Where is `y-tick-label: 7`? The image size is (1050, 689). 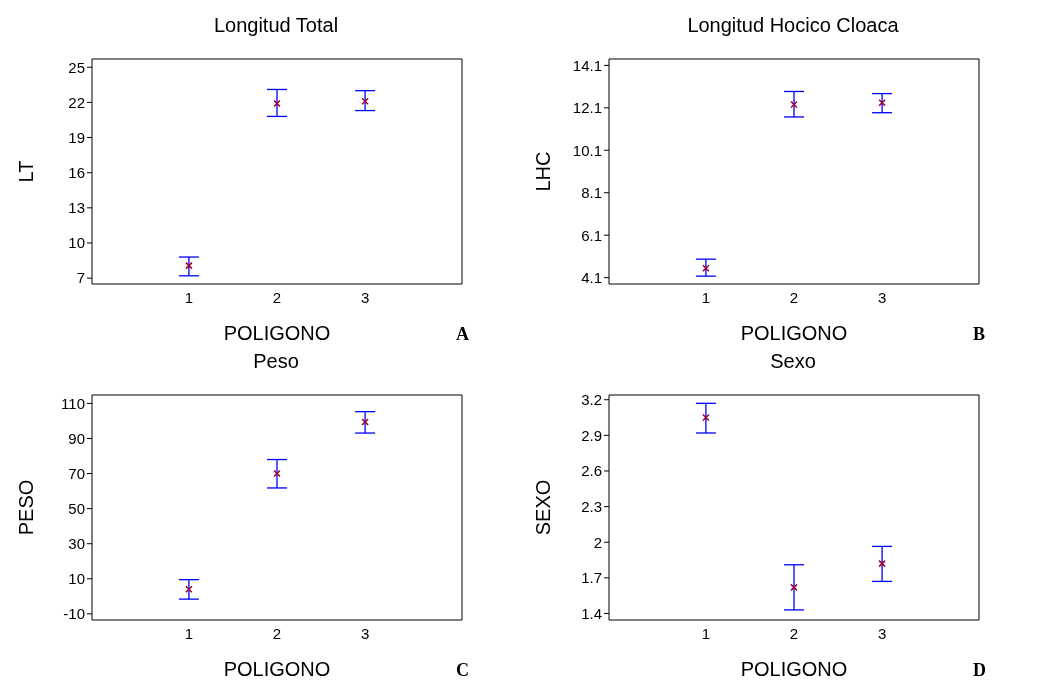 y-tick-label: 7 is located at coordinates (80, 278).